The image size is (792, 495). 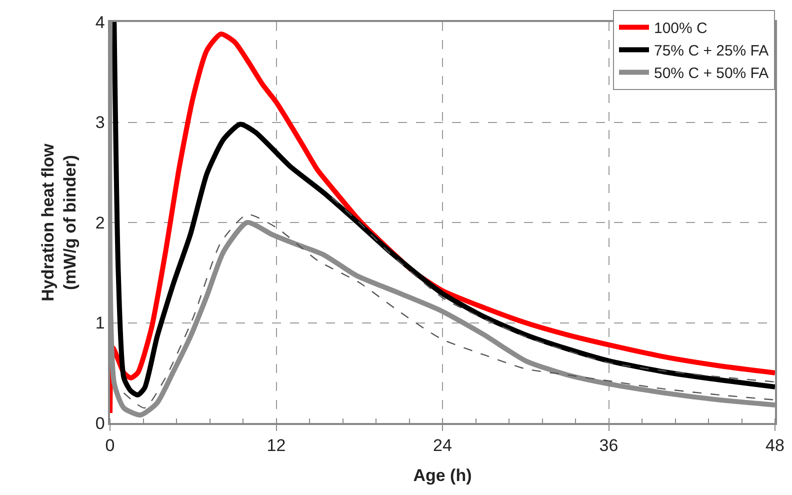 I want to click on legend-label: 50% C + 50% FA, so click(x=711, y=73).